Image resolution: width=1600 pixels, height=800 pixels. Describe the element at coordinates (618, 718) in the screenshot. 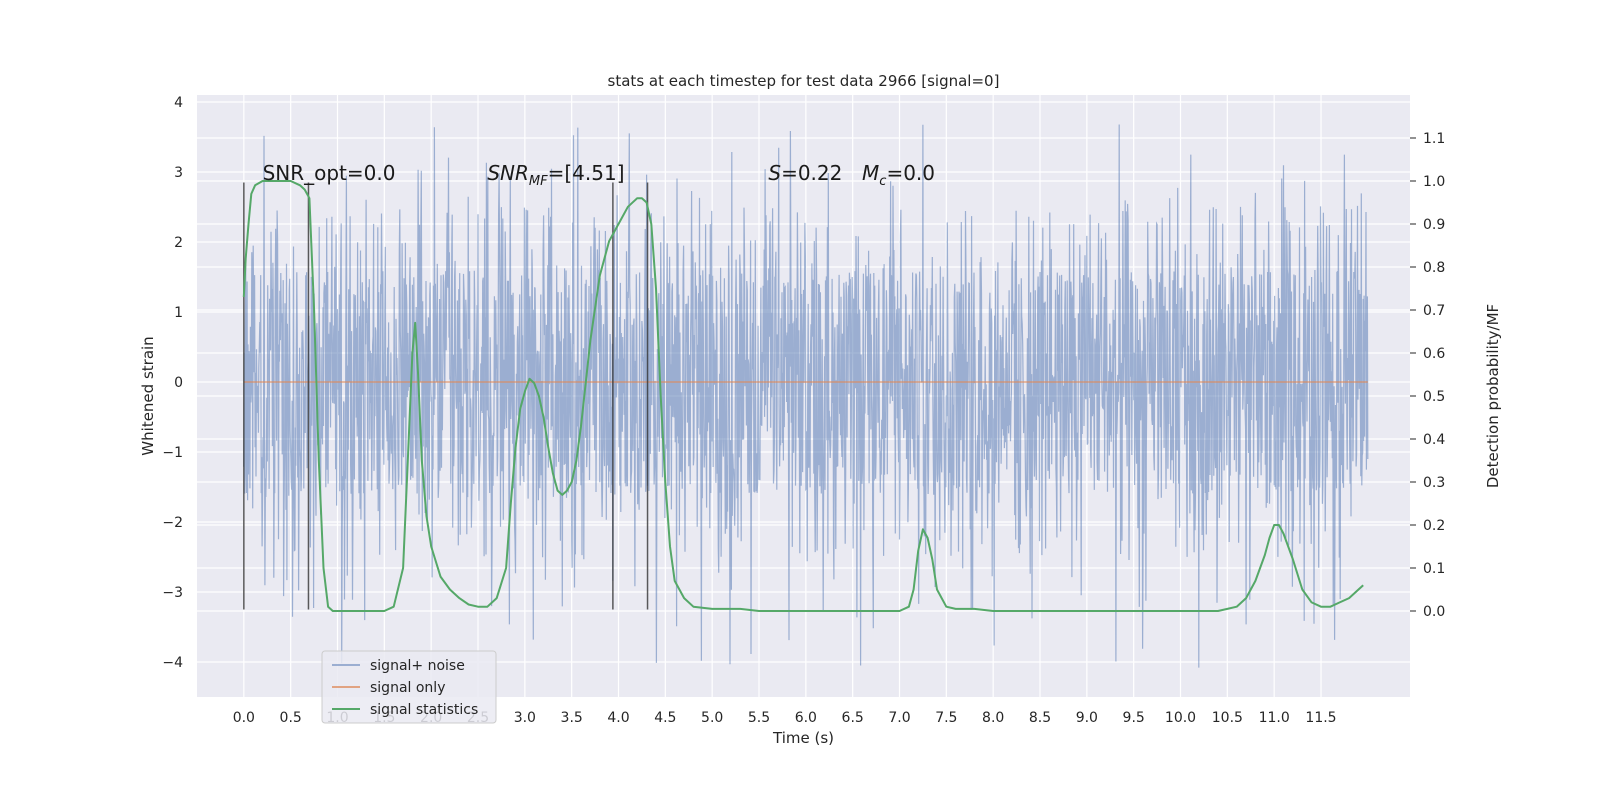

I see `x-tick-label: 4.0` at that location.